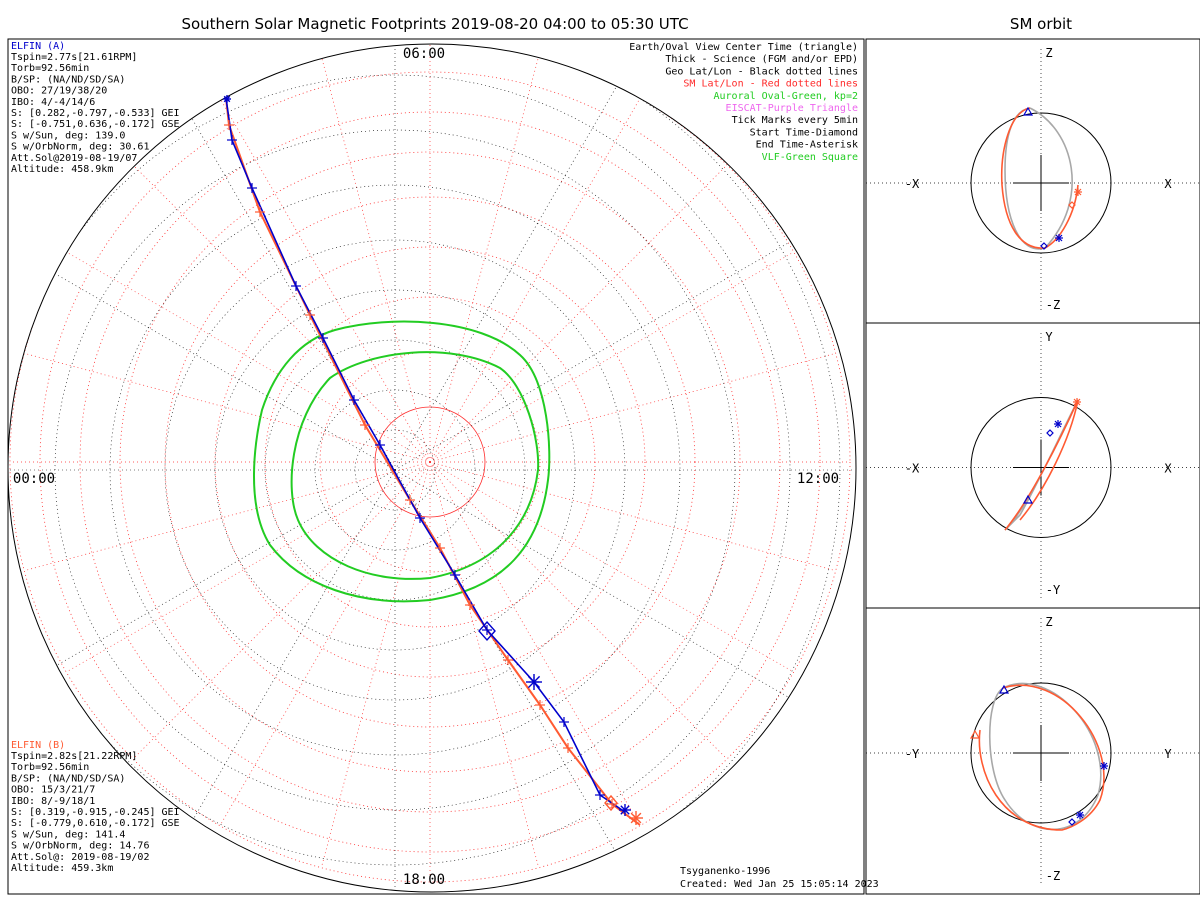  I want to click on elfin-a-name: ELFIN (A), so click(38, 46).